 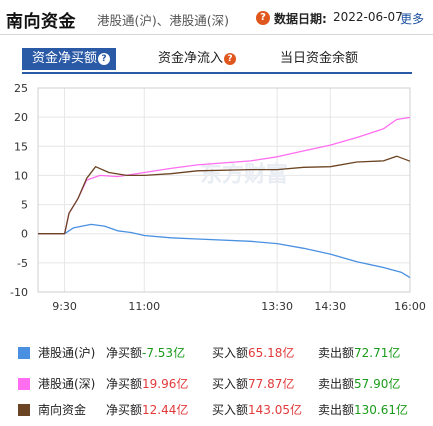 I want to click on legend-name: 港股通(深), so click(x=67, y=384).